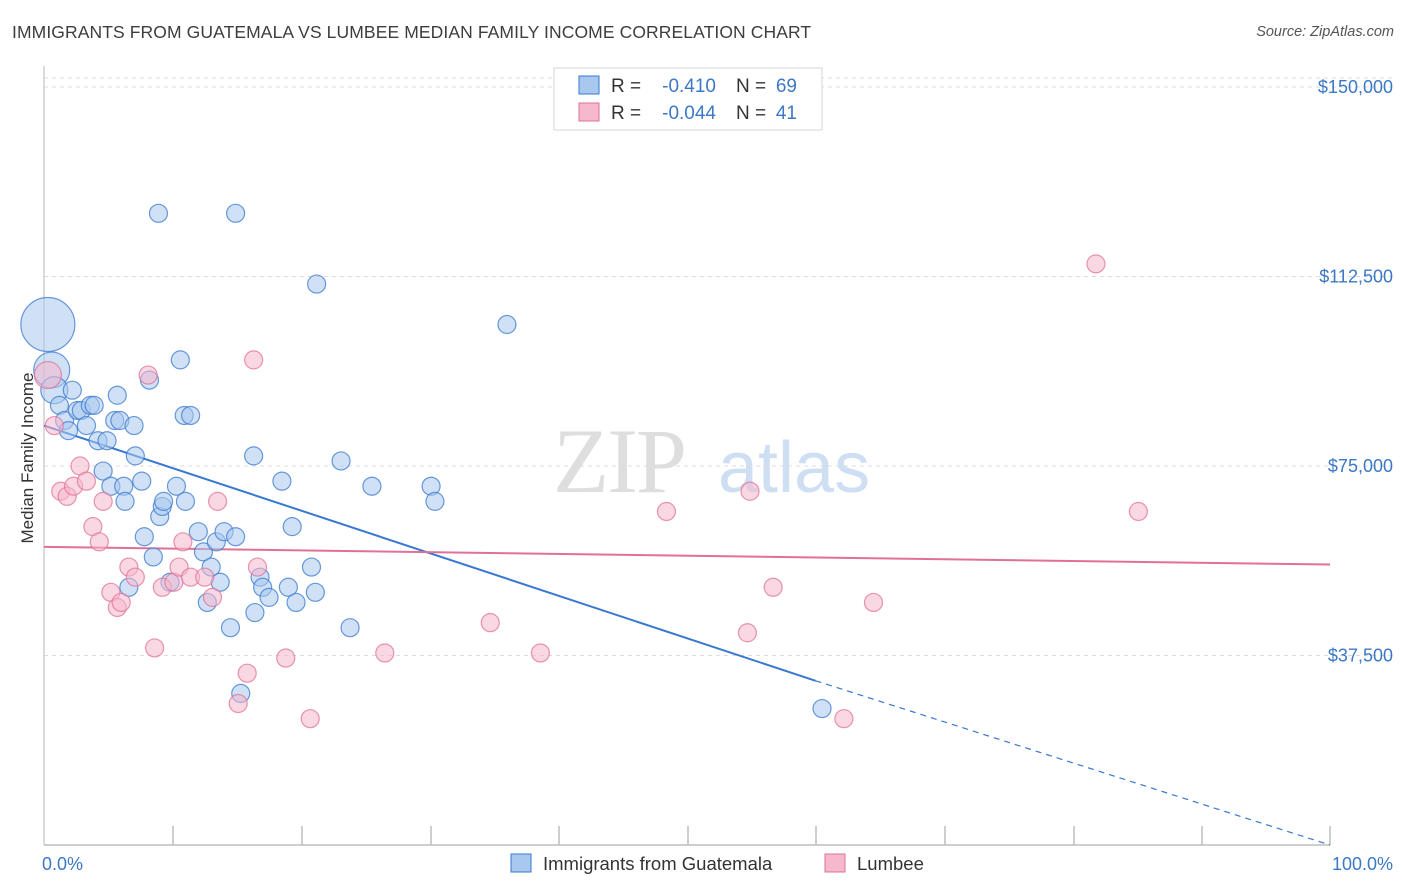  Describe the element at coordinates (689, 113) in the screenshot. I see `stats-legend-r-value-1: -0.044` at that location.